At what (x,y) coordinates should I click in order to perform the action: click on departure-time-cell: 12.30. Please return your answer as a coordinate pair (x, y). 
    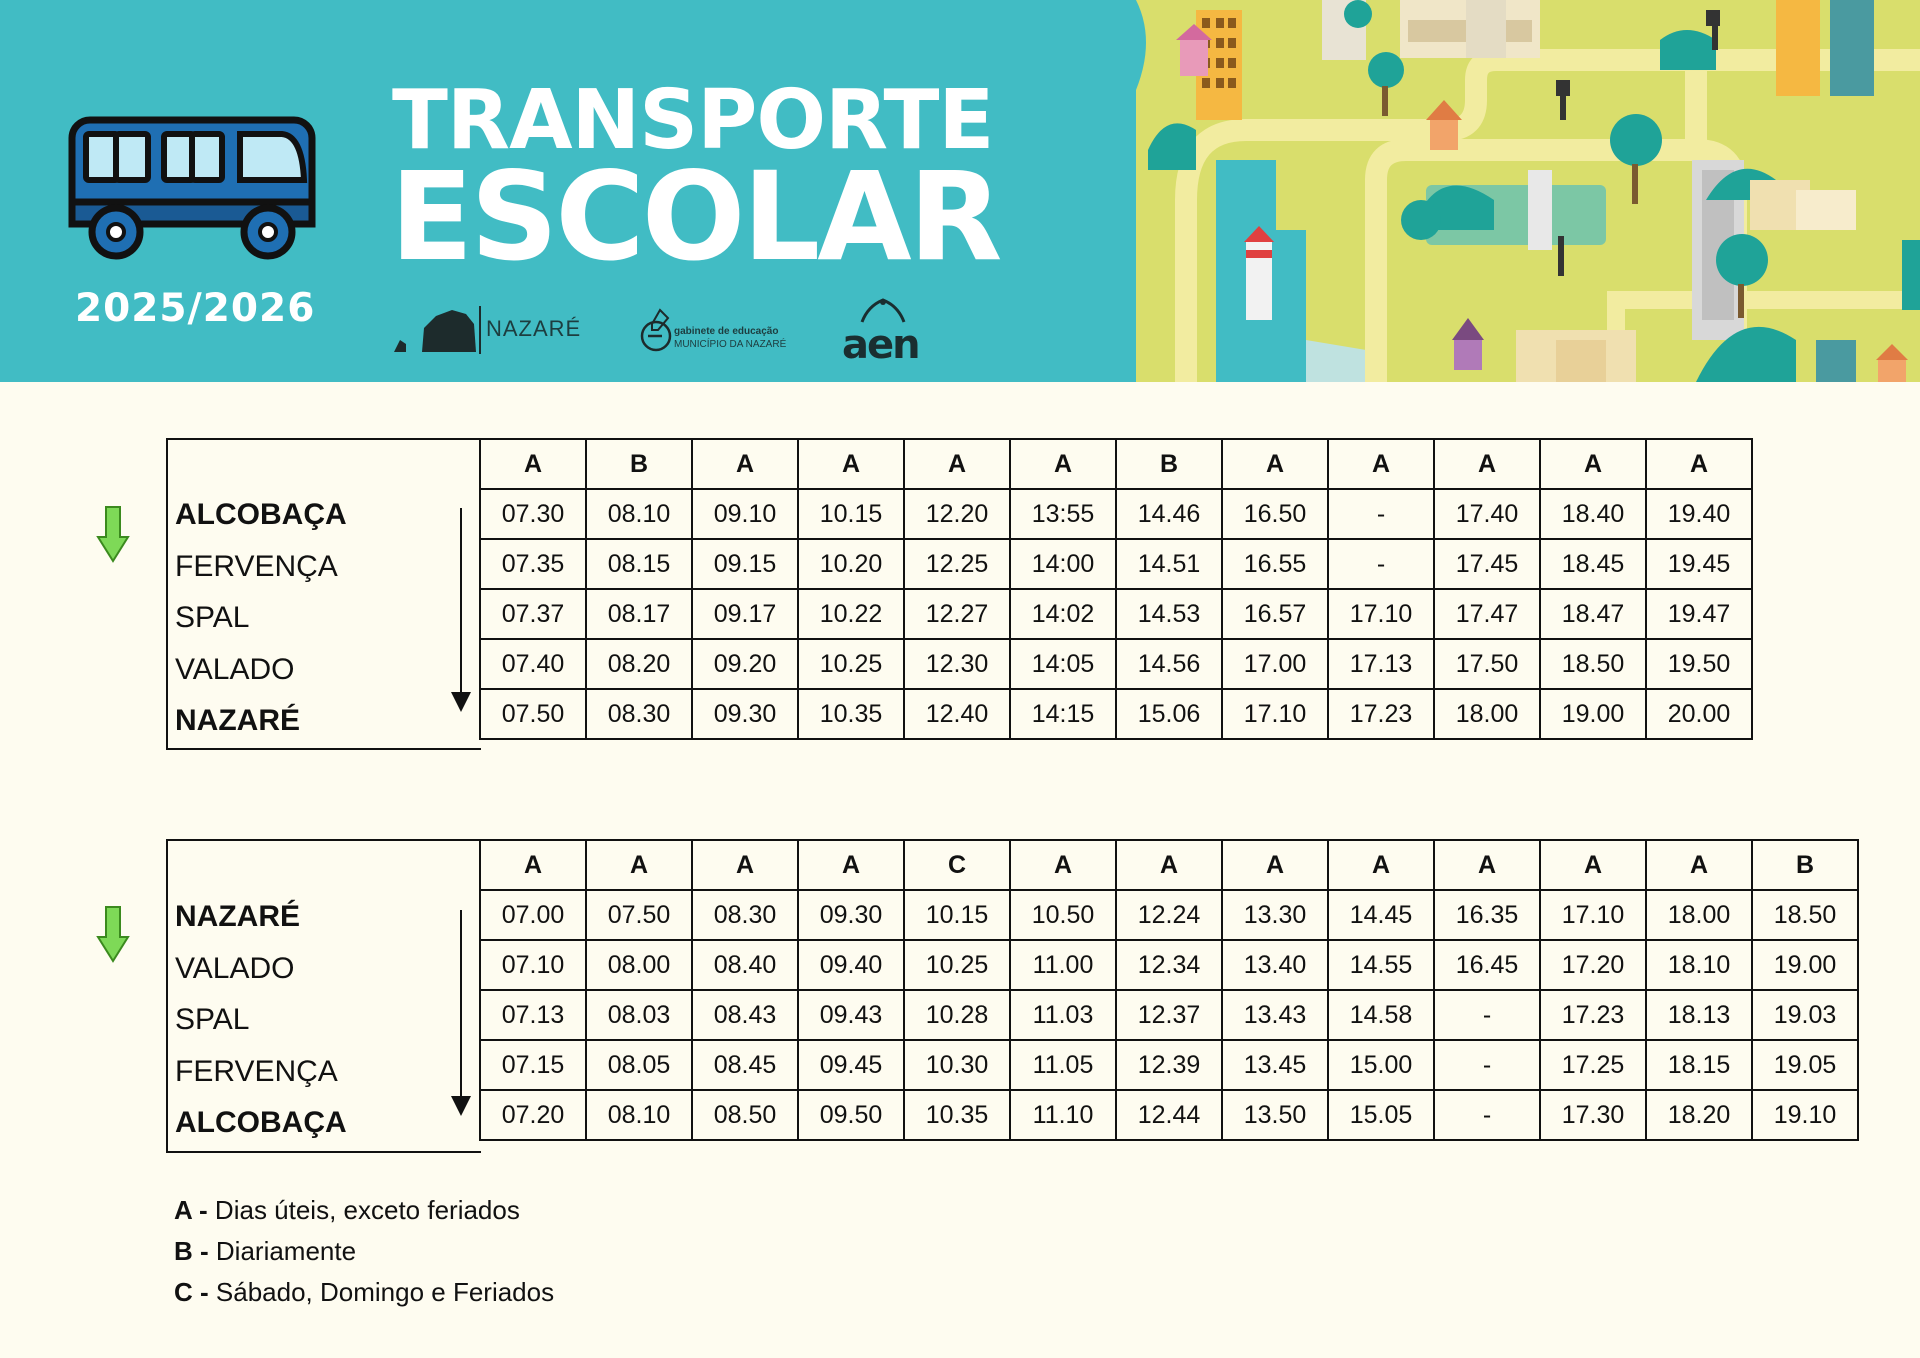
    Looking at the image, I should click on (957, 664).